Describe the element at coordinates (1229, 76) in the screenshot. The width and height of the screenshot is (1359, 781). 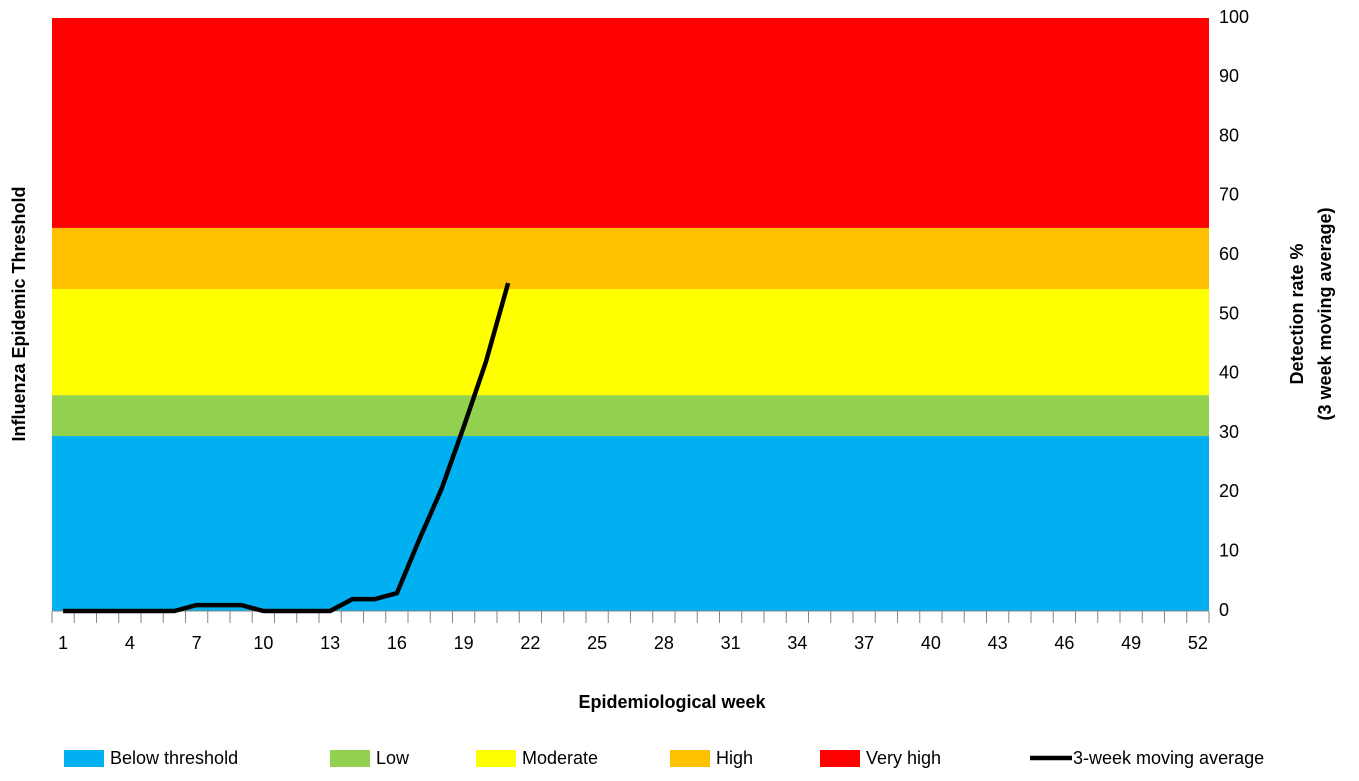
I see `y-tick-label: 90` at that location.